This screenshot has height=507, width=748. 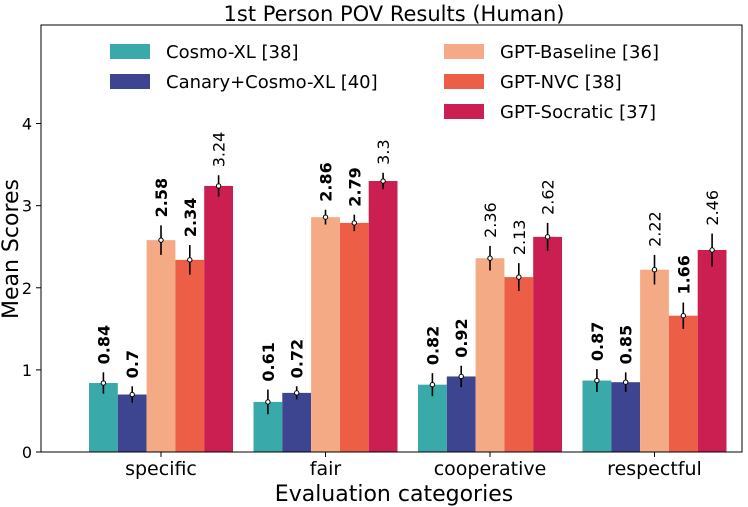 I want to click on legend-label: GPT-NVC [38], so click(x=561, y=82).